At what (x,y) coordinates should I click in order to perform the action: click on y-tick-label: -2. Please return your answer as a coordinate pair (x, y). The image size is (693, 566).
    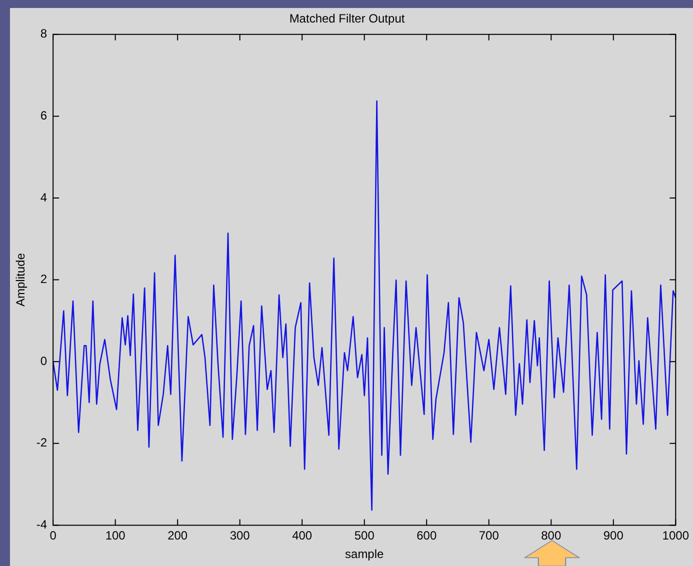
    Looking at the image, I should click on (42, 443).